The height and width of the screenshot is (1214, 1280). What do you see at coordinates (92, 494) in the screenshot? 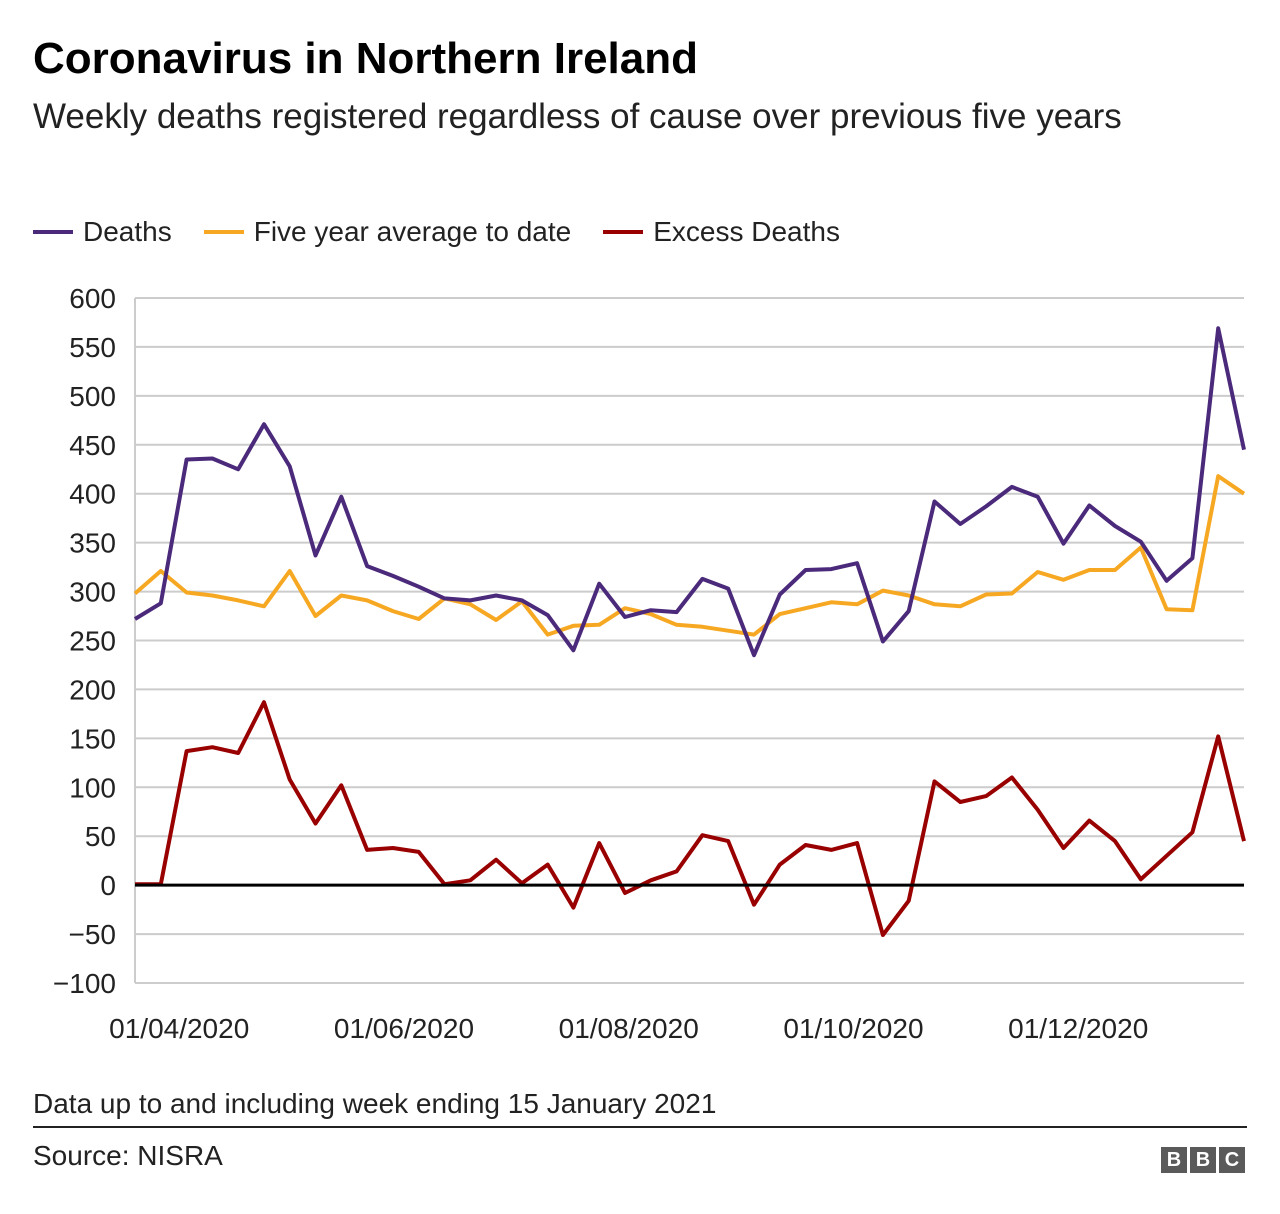
I see `y-tick-label: 400` at bounding box center [92, 494].